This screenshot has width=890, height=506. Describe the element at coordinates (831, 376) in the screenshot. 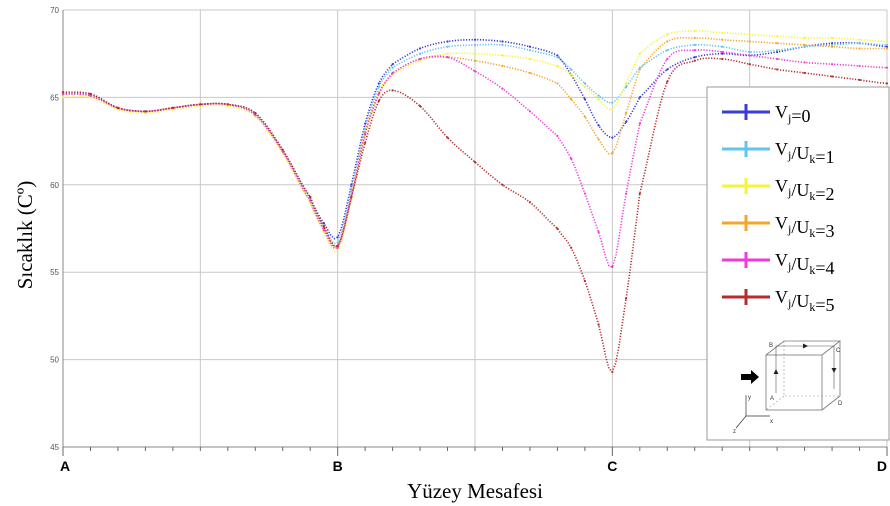

I see `inset-cube-side` at that location.